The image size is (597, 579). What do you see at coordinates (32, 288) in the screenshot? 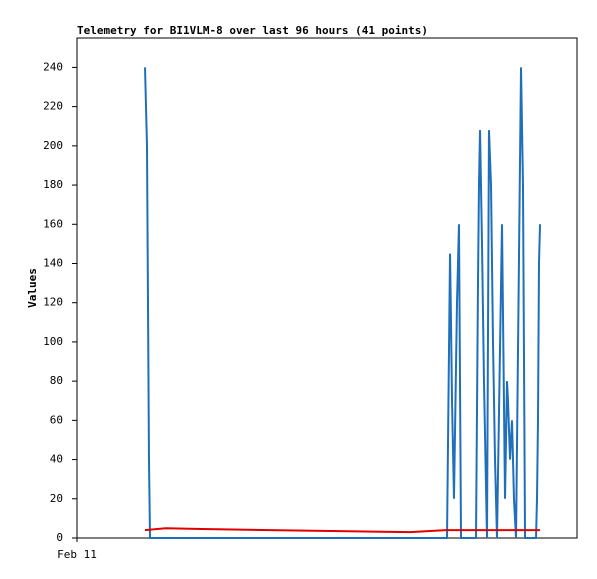
I see `y-axis-label: Values` at bounding box center [32, 288].